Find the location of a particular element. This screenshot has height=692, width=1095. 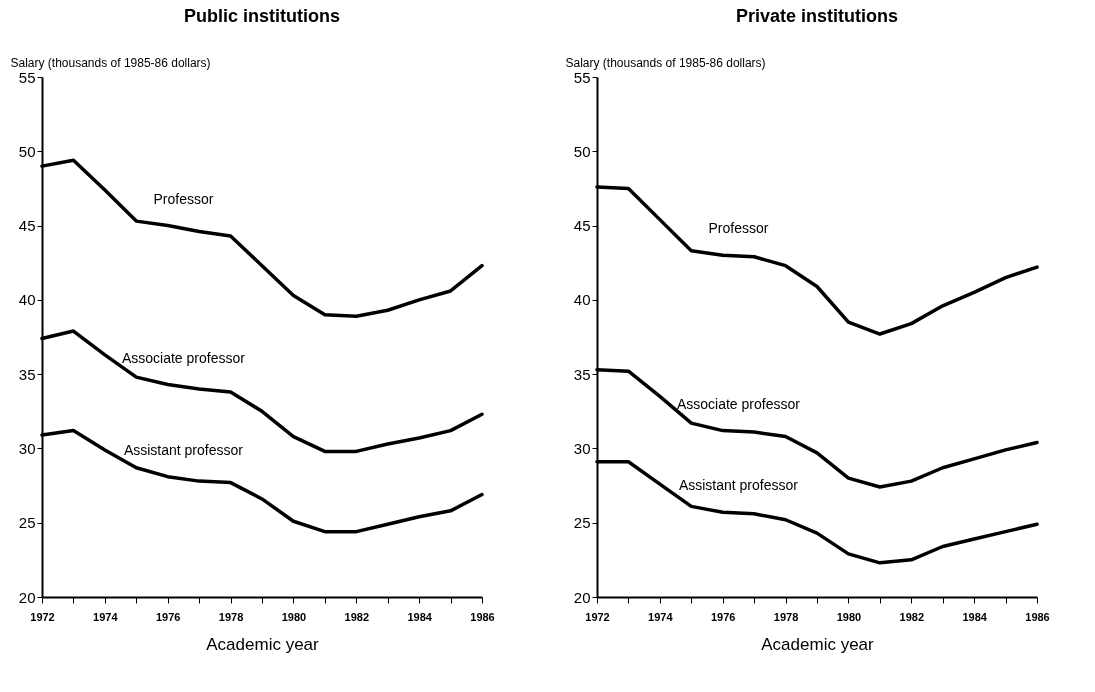

chart-title: Private institutions is located at coordinates (817, 16).